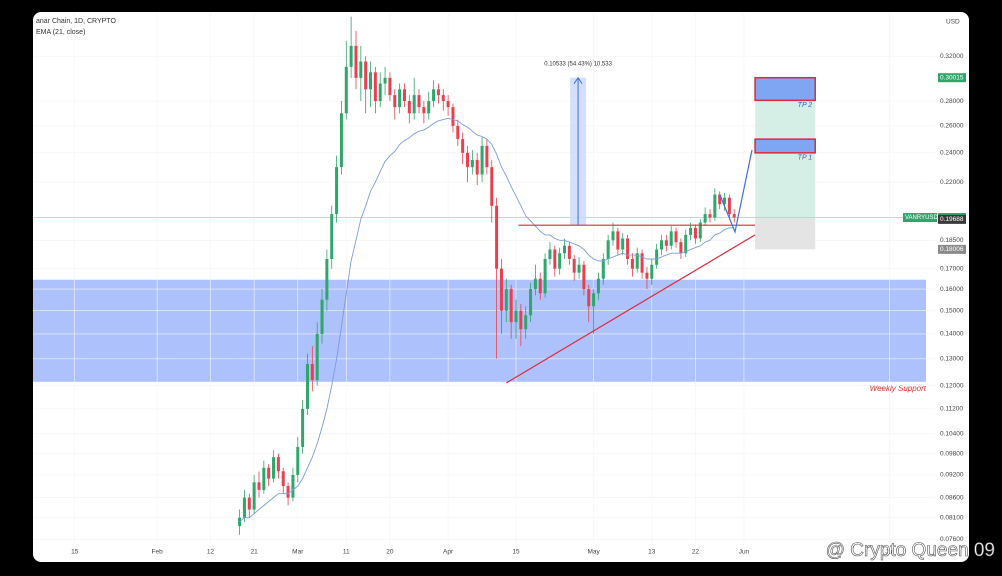 This screenshot has height=576, width=1002. I want to click on measure-label: 0.10533 (54.43%) 10,533, so click(578, 64).